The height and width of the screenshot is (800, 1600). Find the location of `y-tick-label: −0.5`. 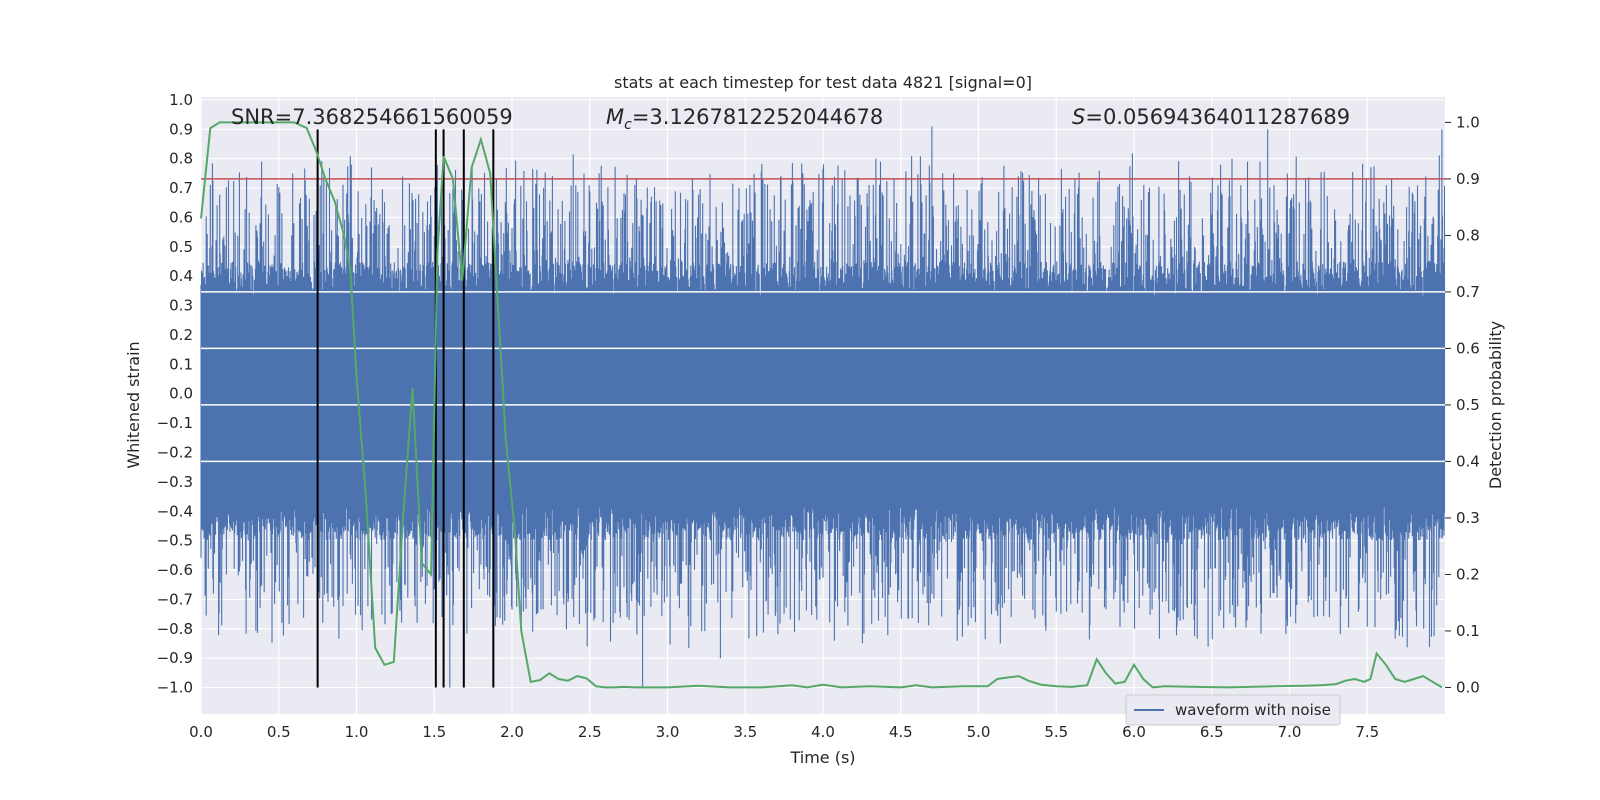

y-tick-label: −0.5 is located at coordinates (175, 541).